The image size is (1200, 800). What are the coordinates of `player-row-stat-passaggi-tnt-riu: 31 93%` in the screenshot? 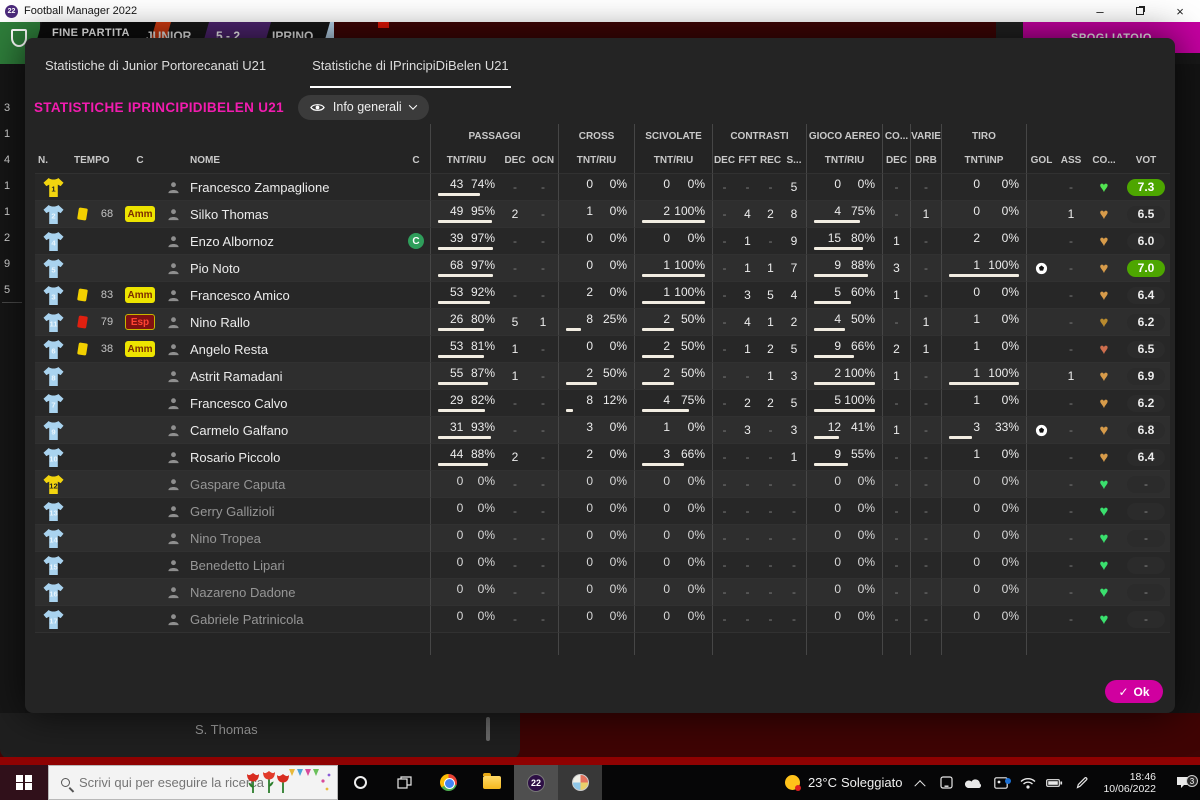 It's located at (466, 430).